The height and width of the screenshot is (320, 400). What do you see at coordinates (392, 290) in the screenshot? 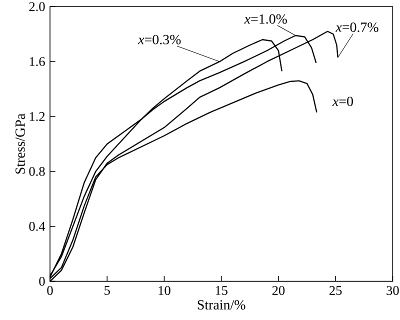
I see `x-tick-label: 30` at bounding box center [392, 290].